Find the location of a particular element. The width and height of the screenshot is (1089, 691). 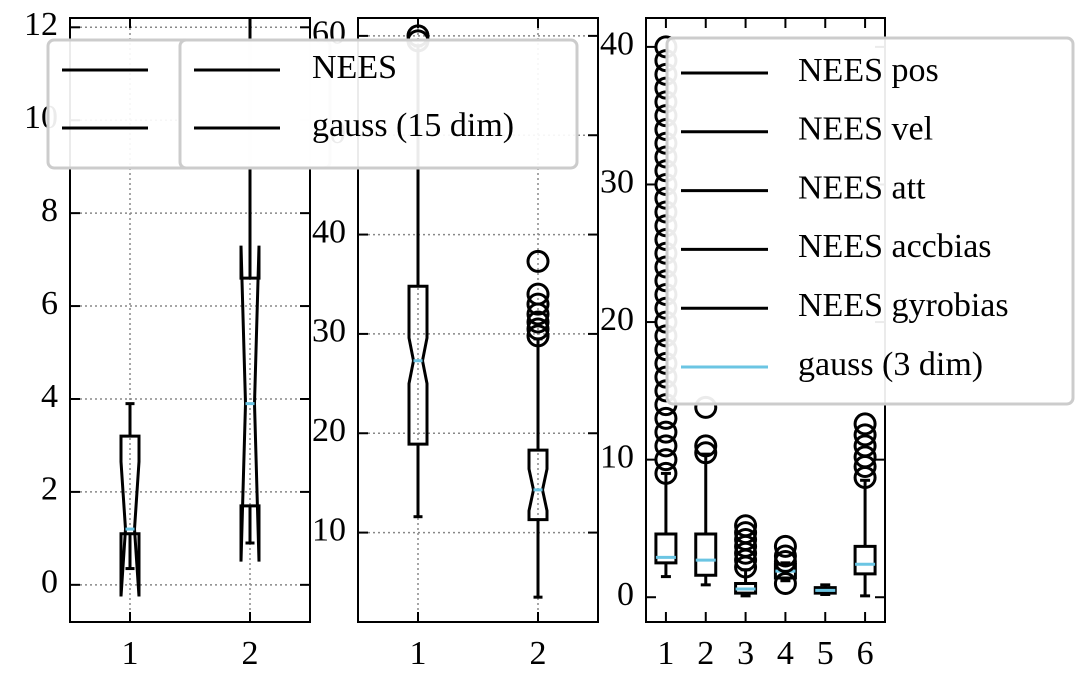

legend-label: NEES pos is located at coordinates (868, 70).